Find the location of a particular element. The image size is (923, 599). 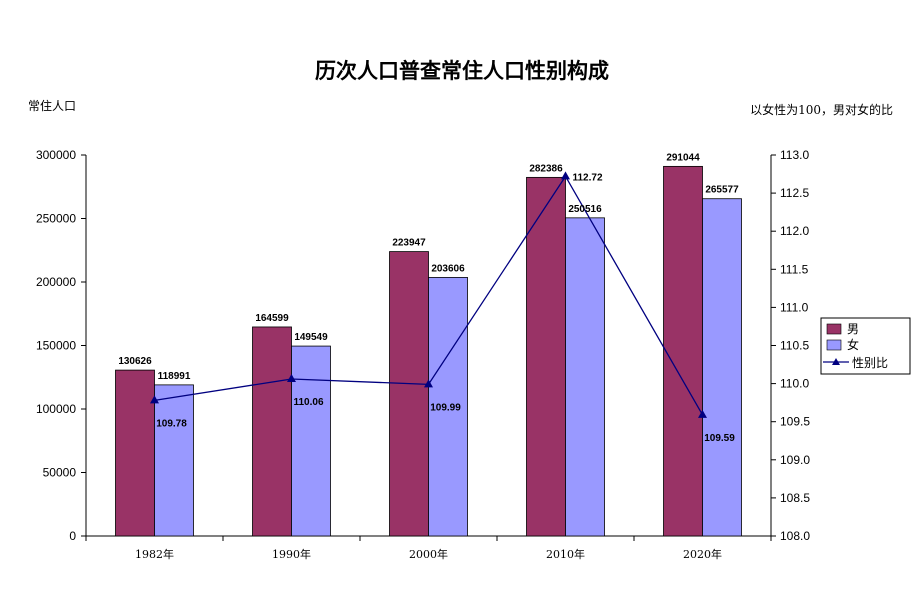

data-label-sex-ratio: 109.59 is located at coordinates (719, 438).